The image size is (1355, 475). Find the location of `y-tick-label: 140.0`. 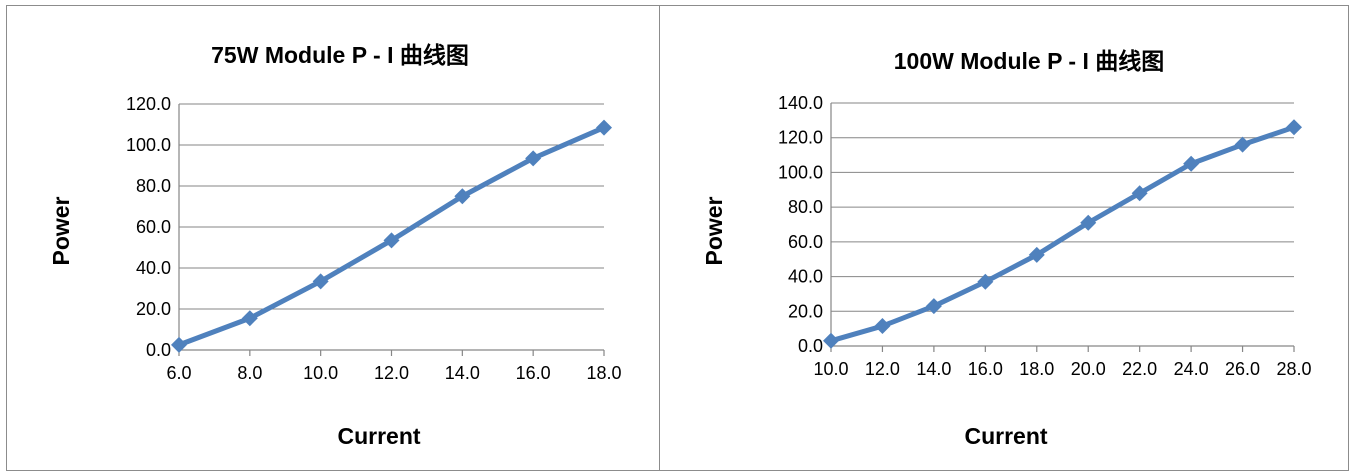

y-tick-label: 140.0 is located at coordinates (800, 103).